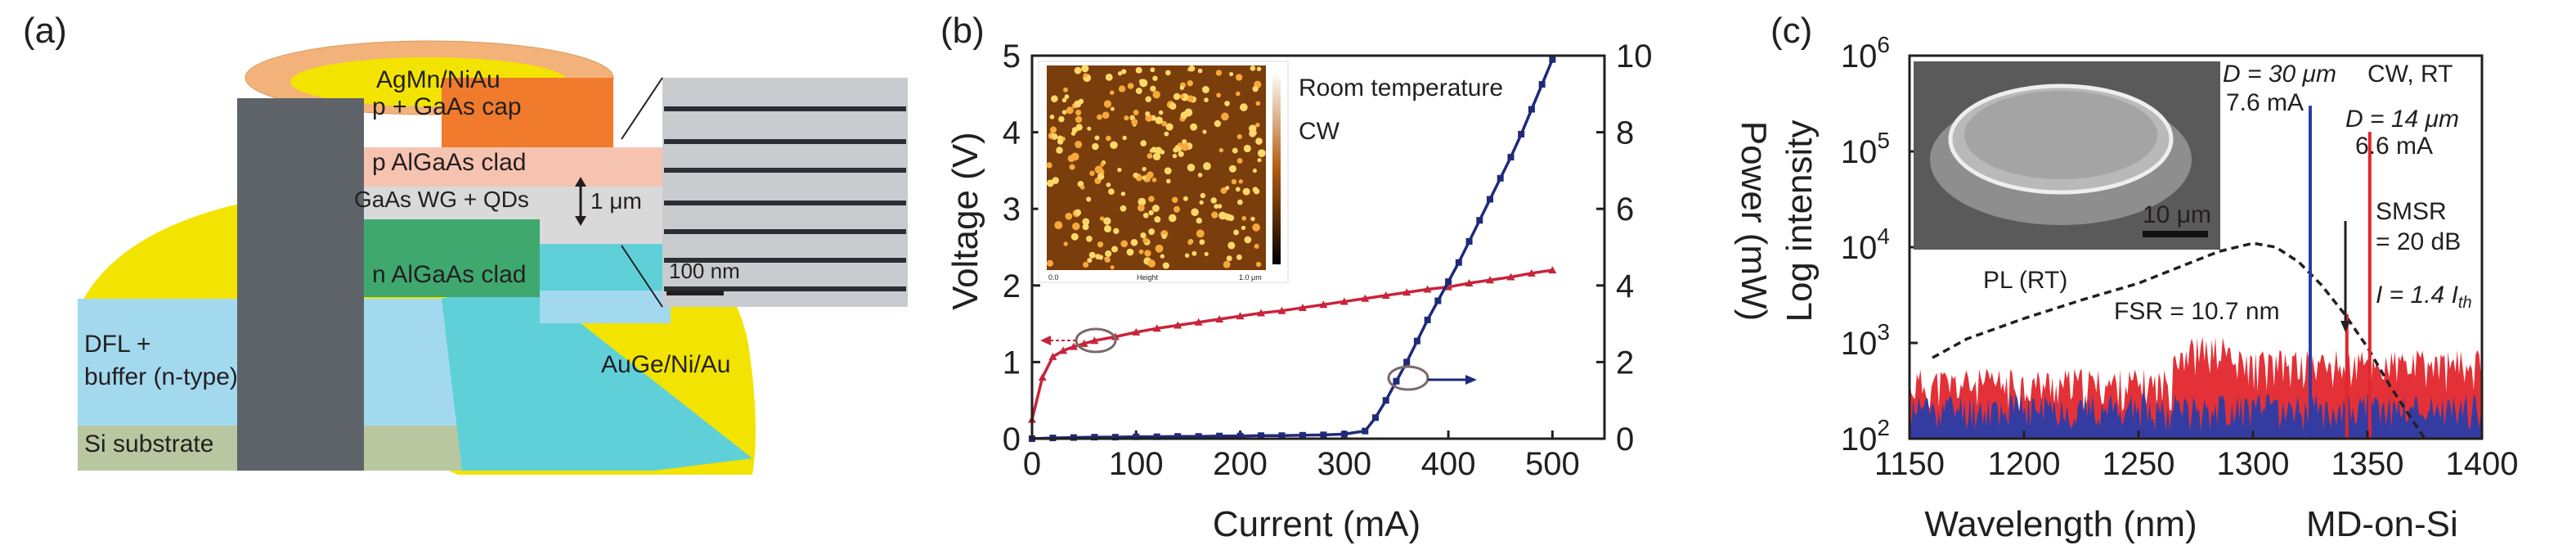 This screenshot has height=559, width=2576. What do you see at coordinates (2060, 524) in the screenshot?
I see `c-xlabel: Wavelength (nm)` at bounding box center [2060, 524].